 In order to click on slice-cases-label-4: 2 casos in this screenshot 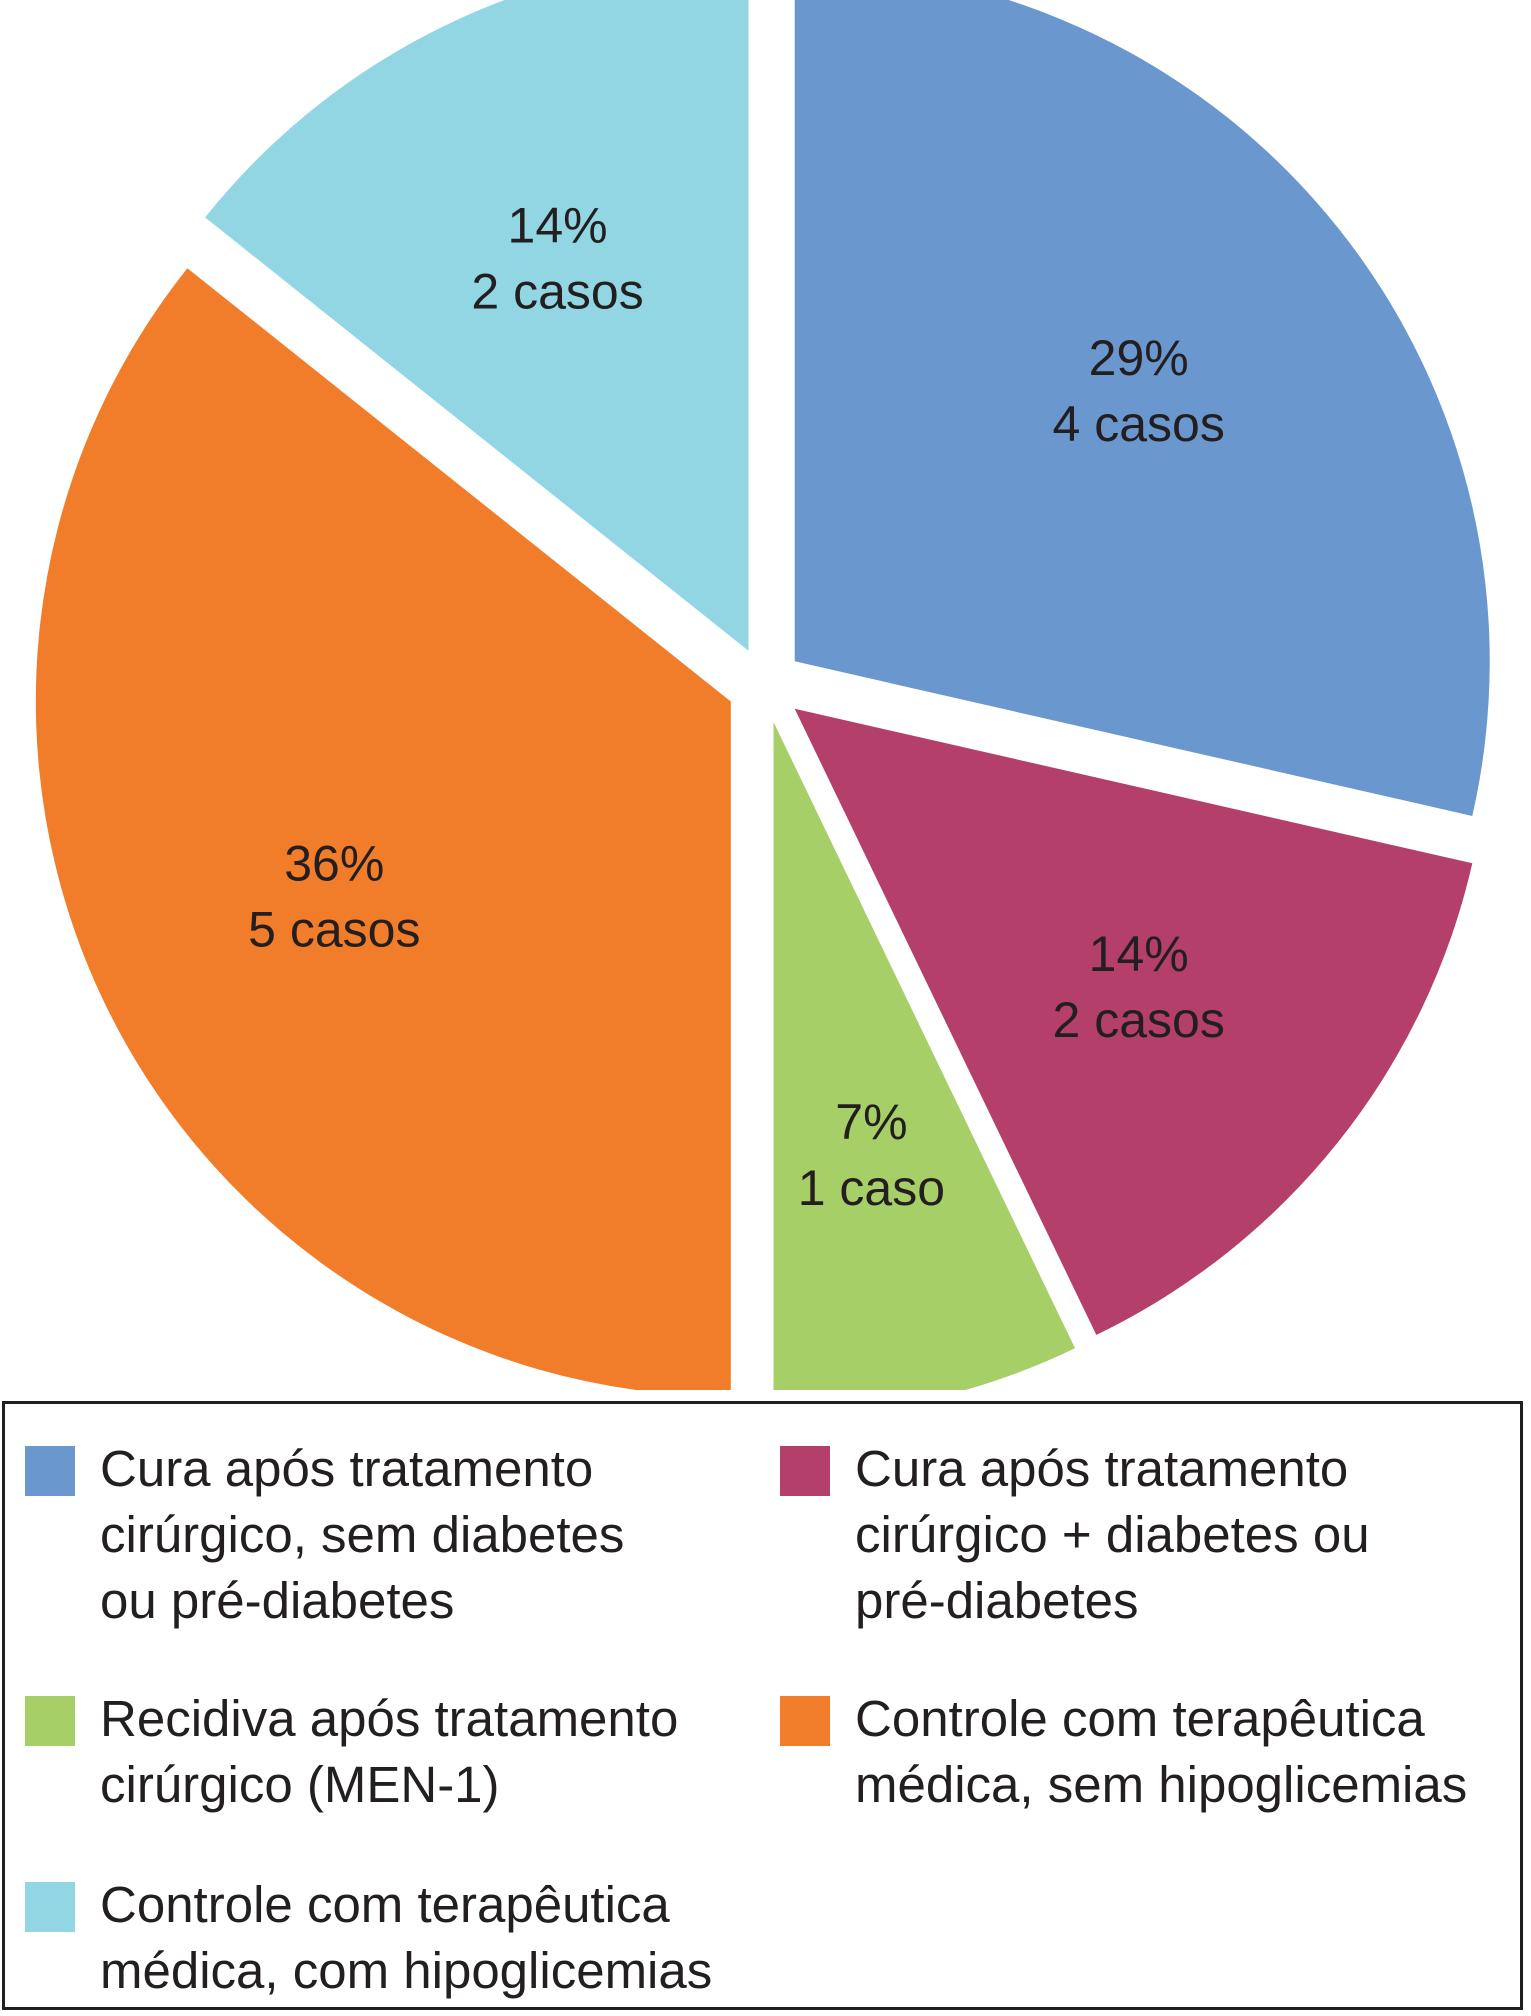, I will do `click(557, 291)`.